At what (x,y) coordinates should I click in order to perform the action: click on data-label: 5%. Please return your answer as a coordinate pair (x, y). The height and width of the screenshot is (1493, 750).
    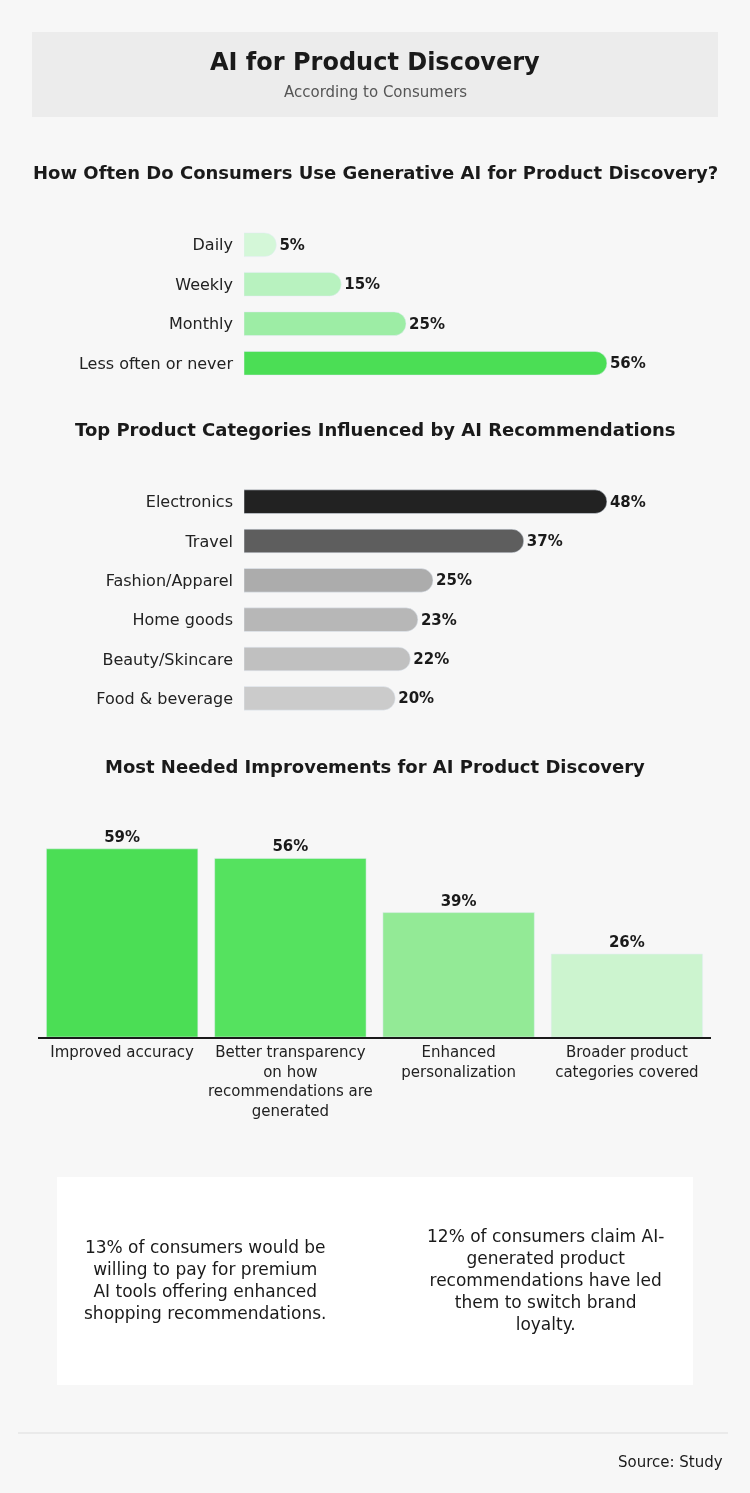
    Looking at the image, I should click on (292, 244).